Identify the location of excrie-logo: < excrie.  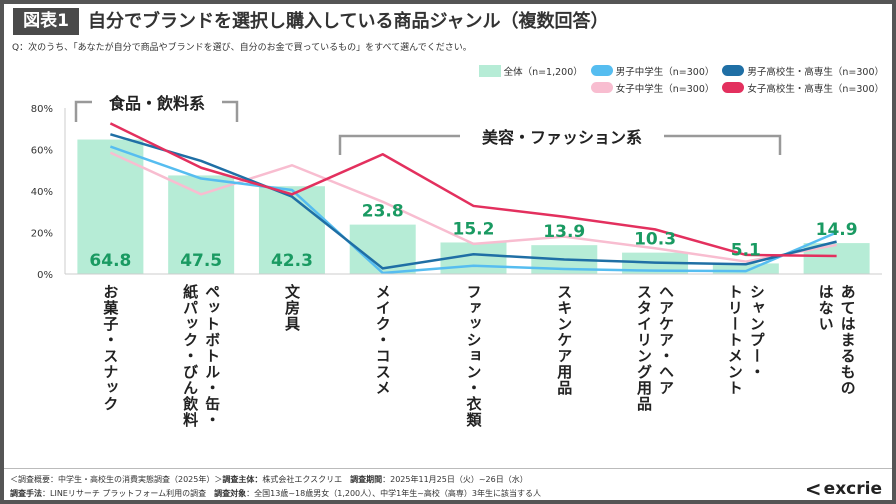
(843, 489).